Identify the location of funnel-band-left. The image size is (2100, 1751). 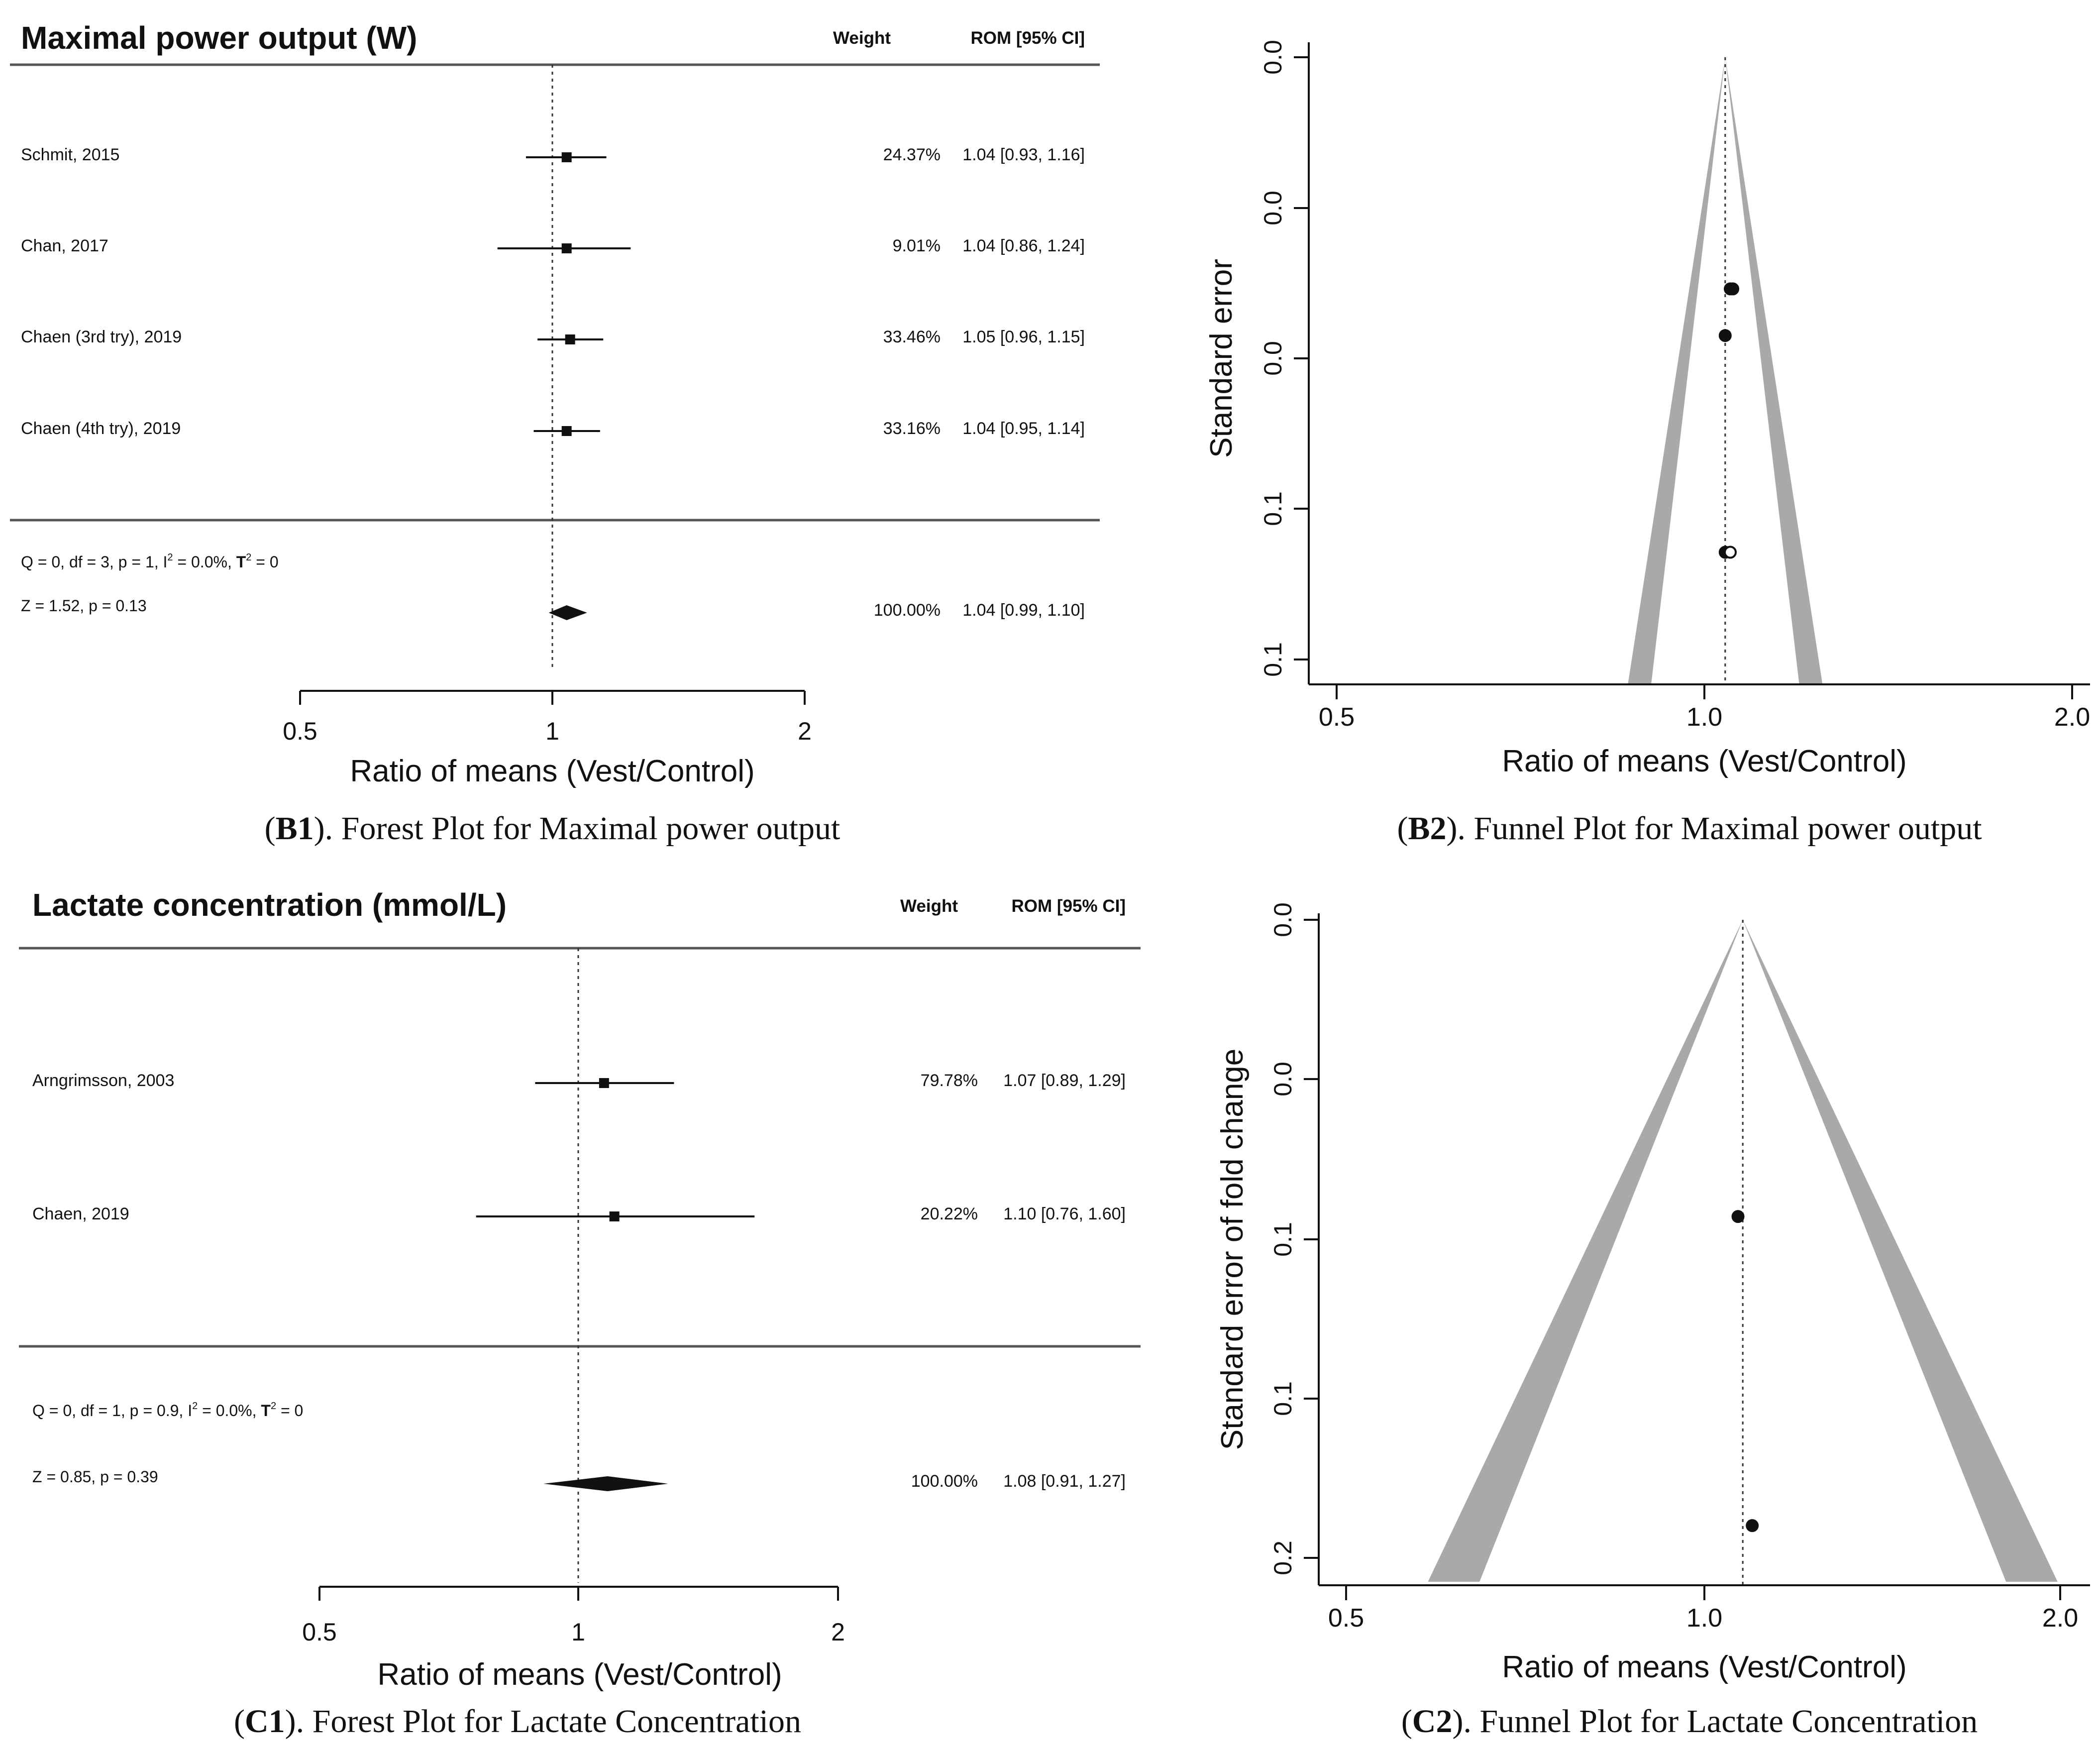
(1585, 1251).